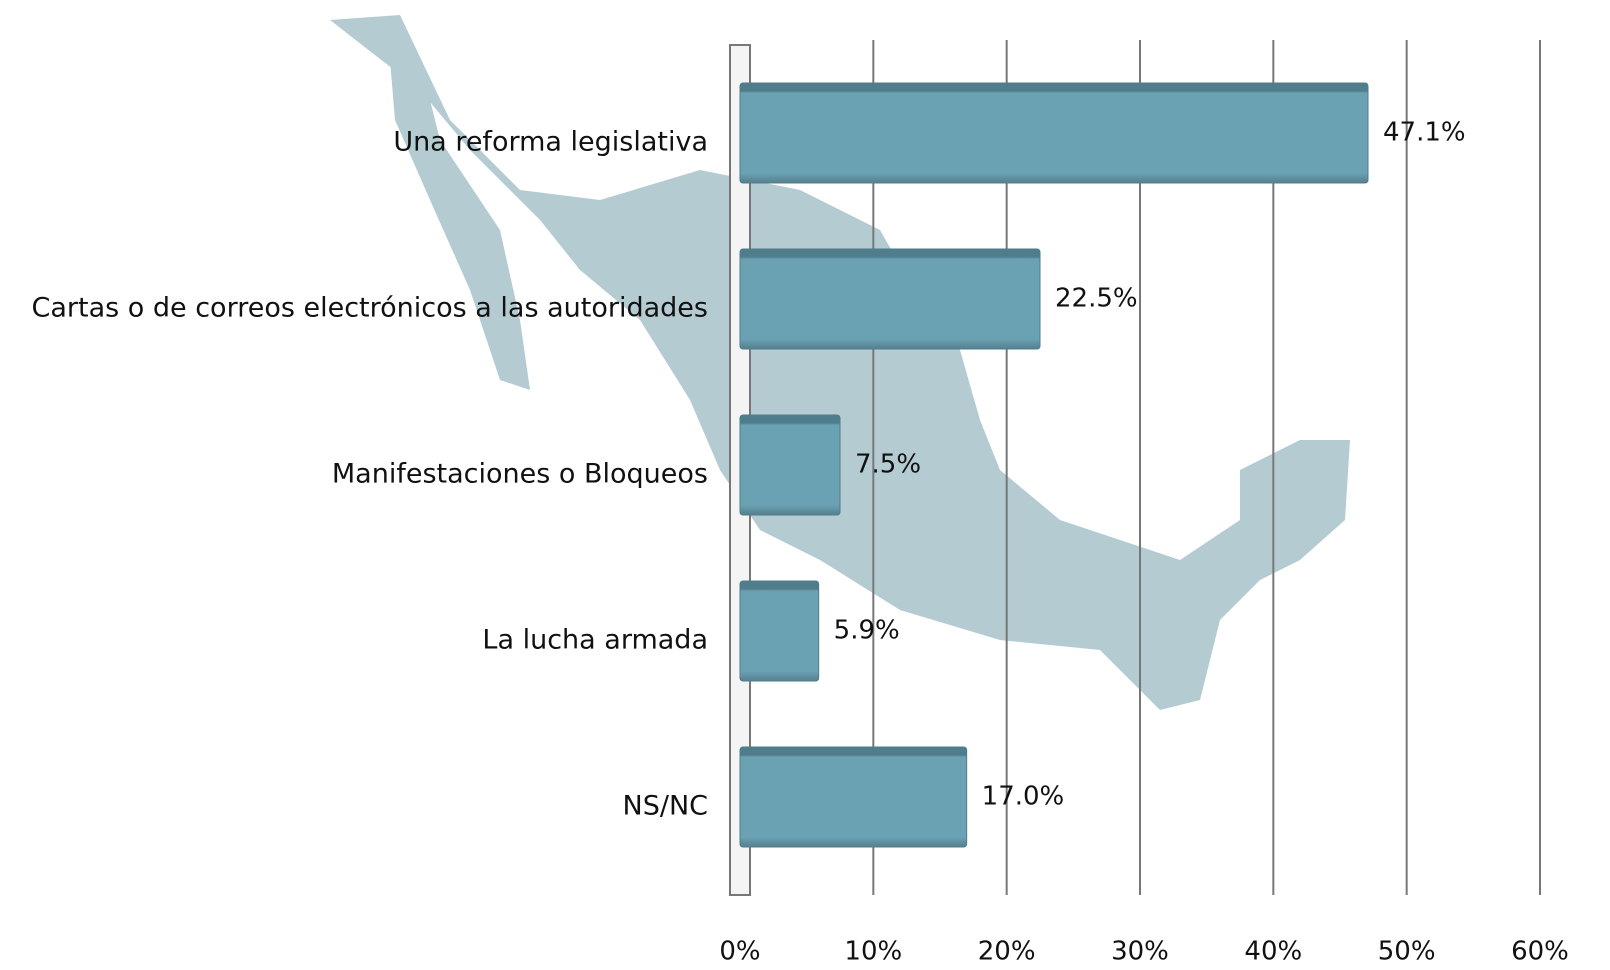 This screenshot has height=970, width=1610. Describe the element at coordinates (1007, 952) in the screenshot. I see `x-tick-label: 20%` at that location.